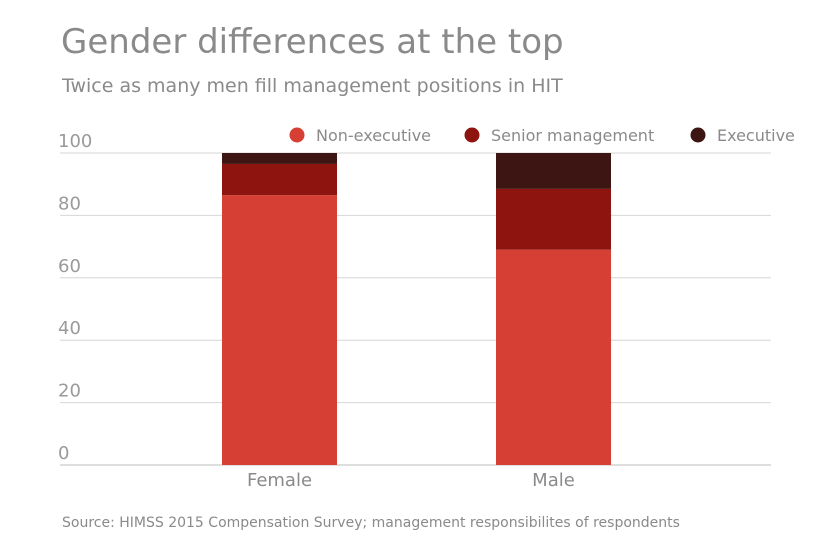 The height and width of the screenshot is (547, 840). Describe the element at coordinates (69, 328) in the screenshot. I see `y-tick-label-40: 40` at that location.